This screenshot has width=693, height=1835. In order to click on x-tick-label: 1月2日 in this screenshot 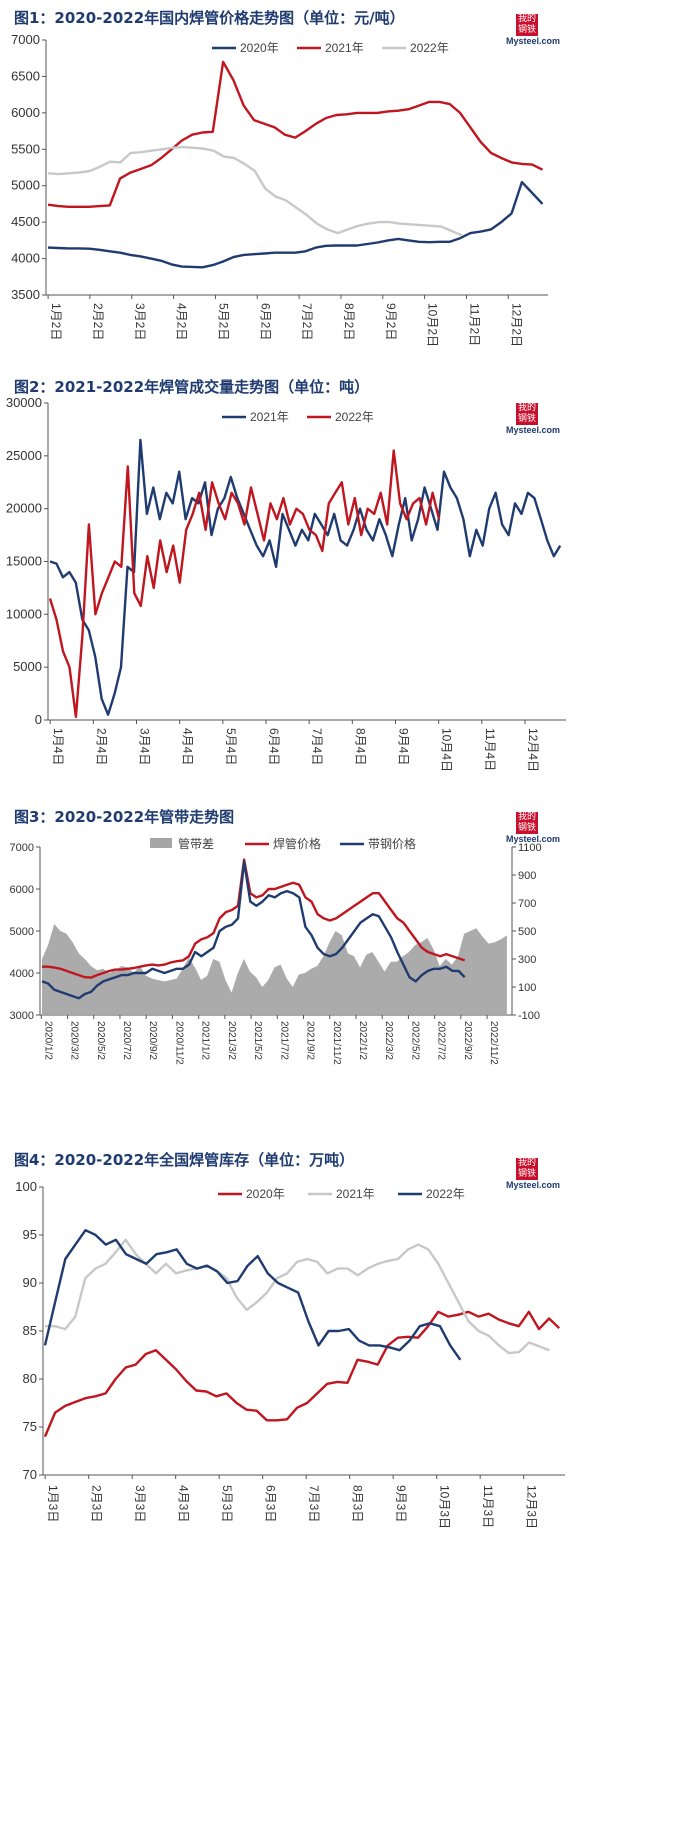, I will do `click(56, 321)`.